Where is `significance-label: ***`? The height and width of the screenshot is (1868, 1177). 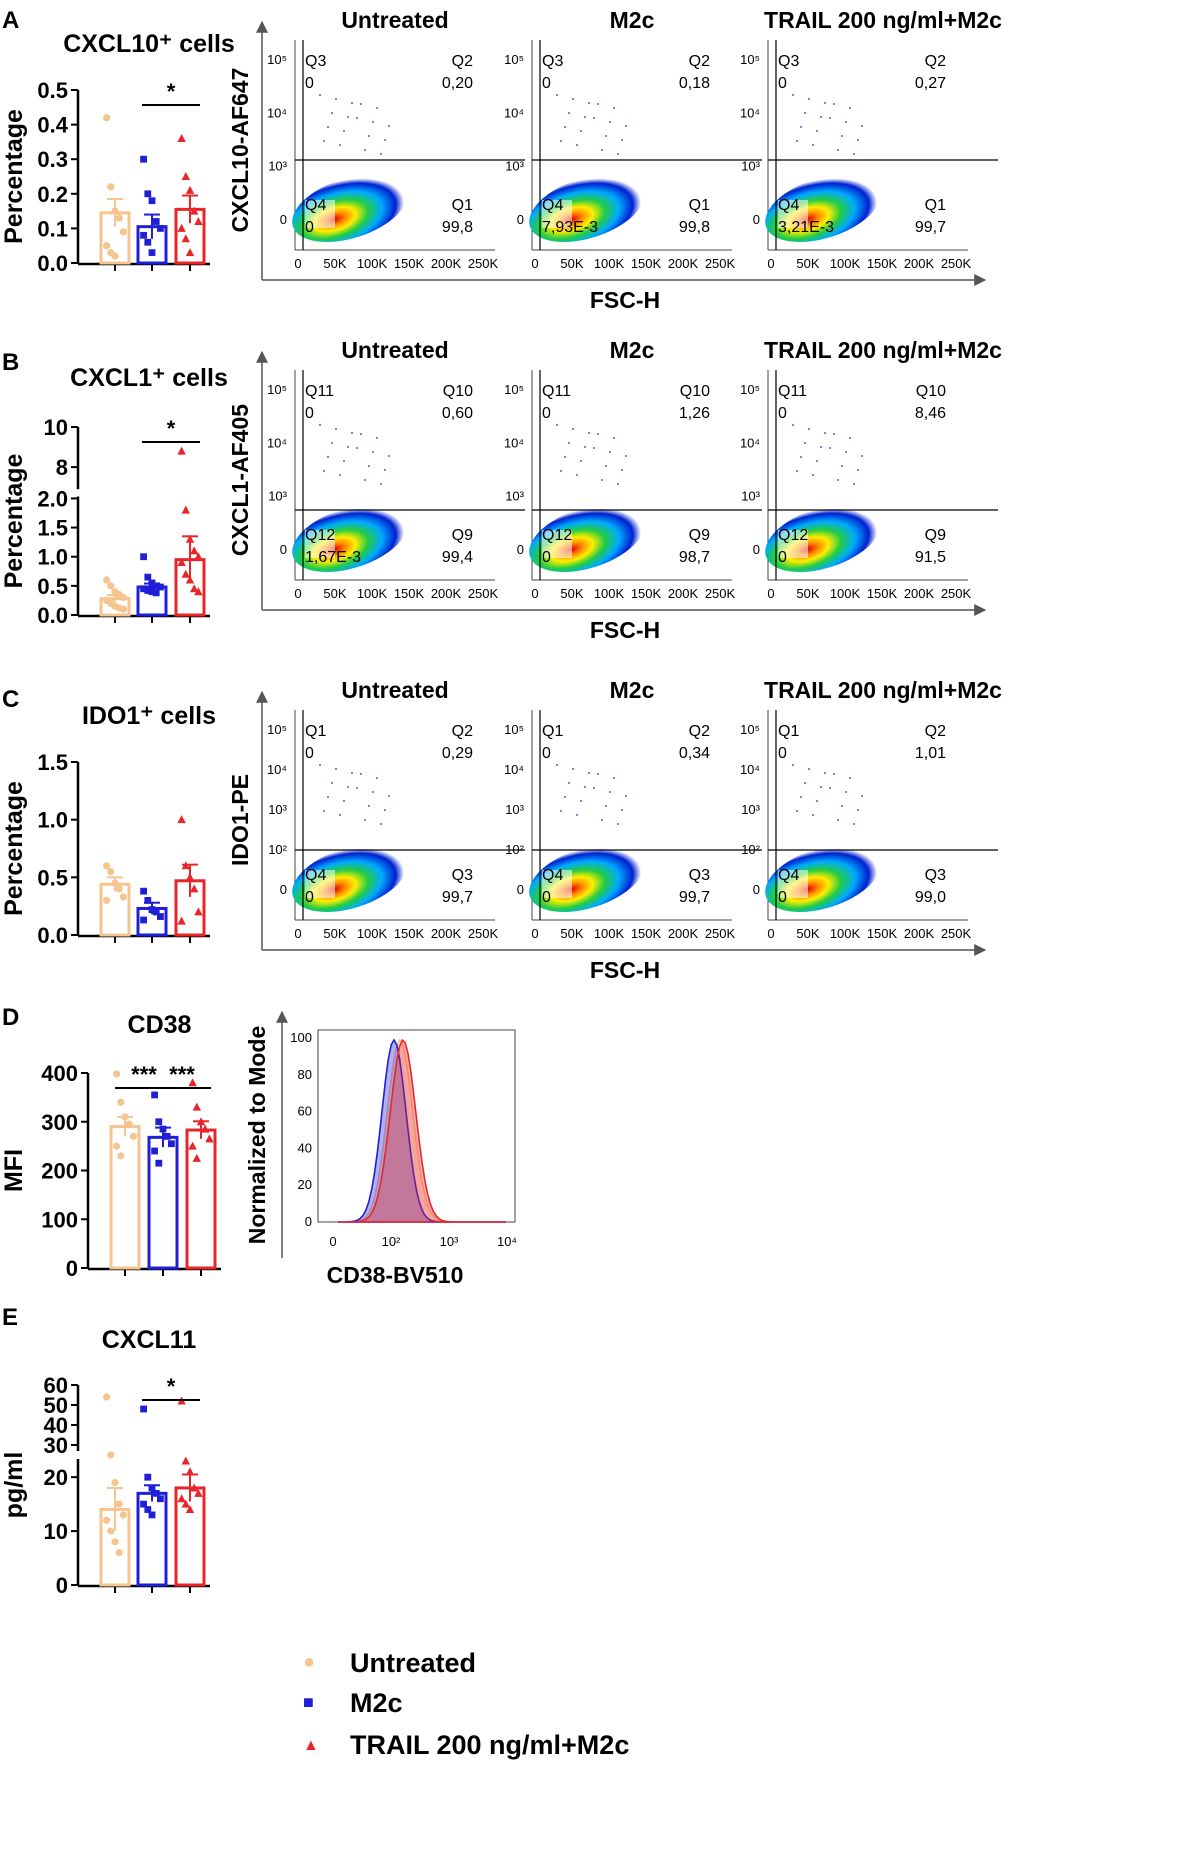
significance-label: *** is located at coordinates (144, 1074).